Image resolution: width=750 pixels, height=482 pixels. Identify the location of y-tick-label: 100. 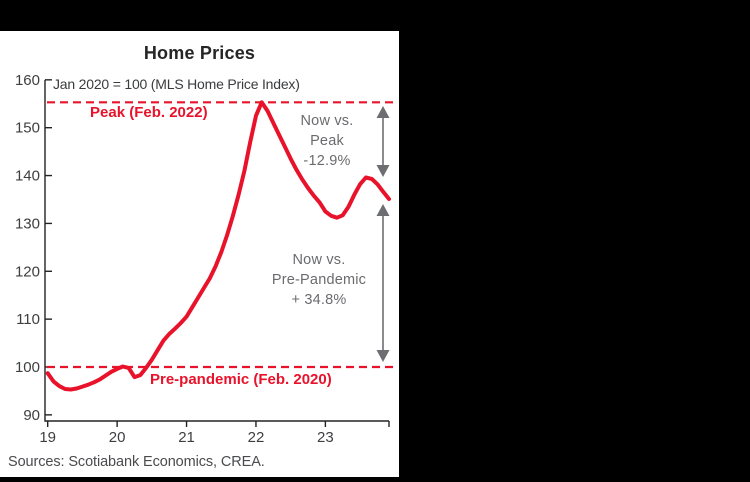
(27, 367).